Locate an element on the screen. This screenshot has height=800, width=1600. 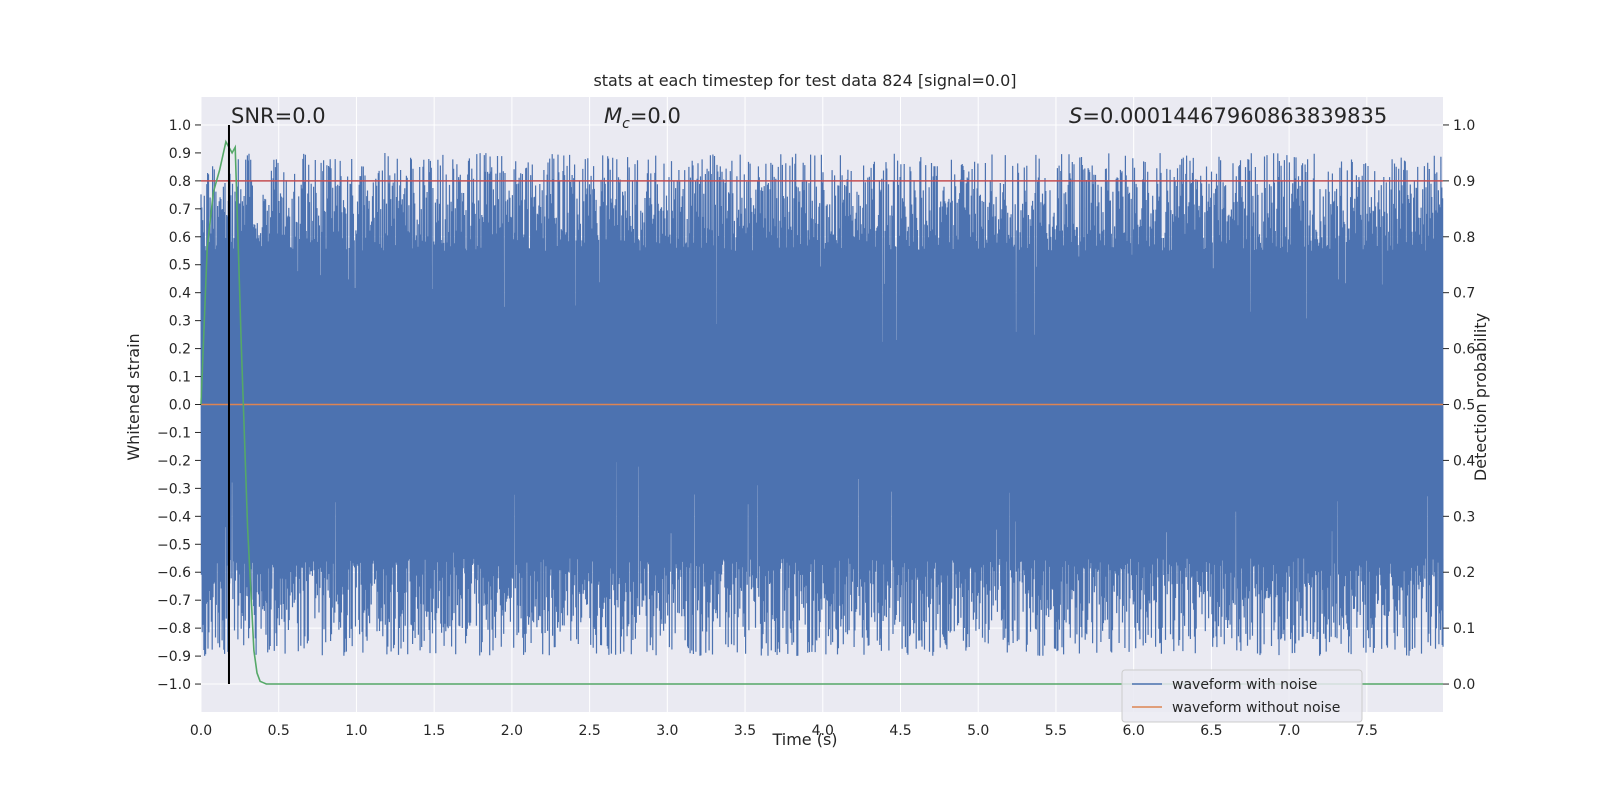
y2-tick-label: 1.0 is located at coordinates (1464, 126).